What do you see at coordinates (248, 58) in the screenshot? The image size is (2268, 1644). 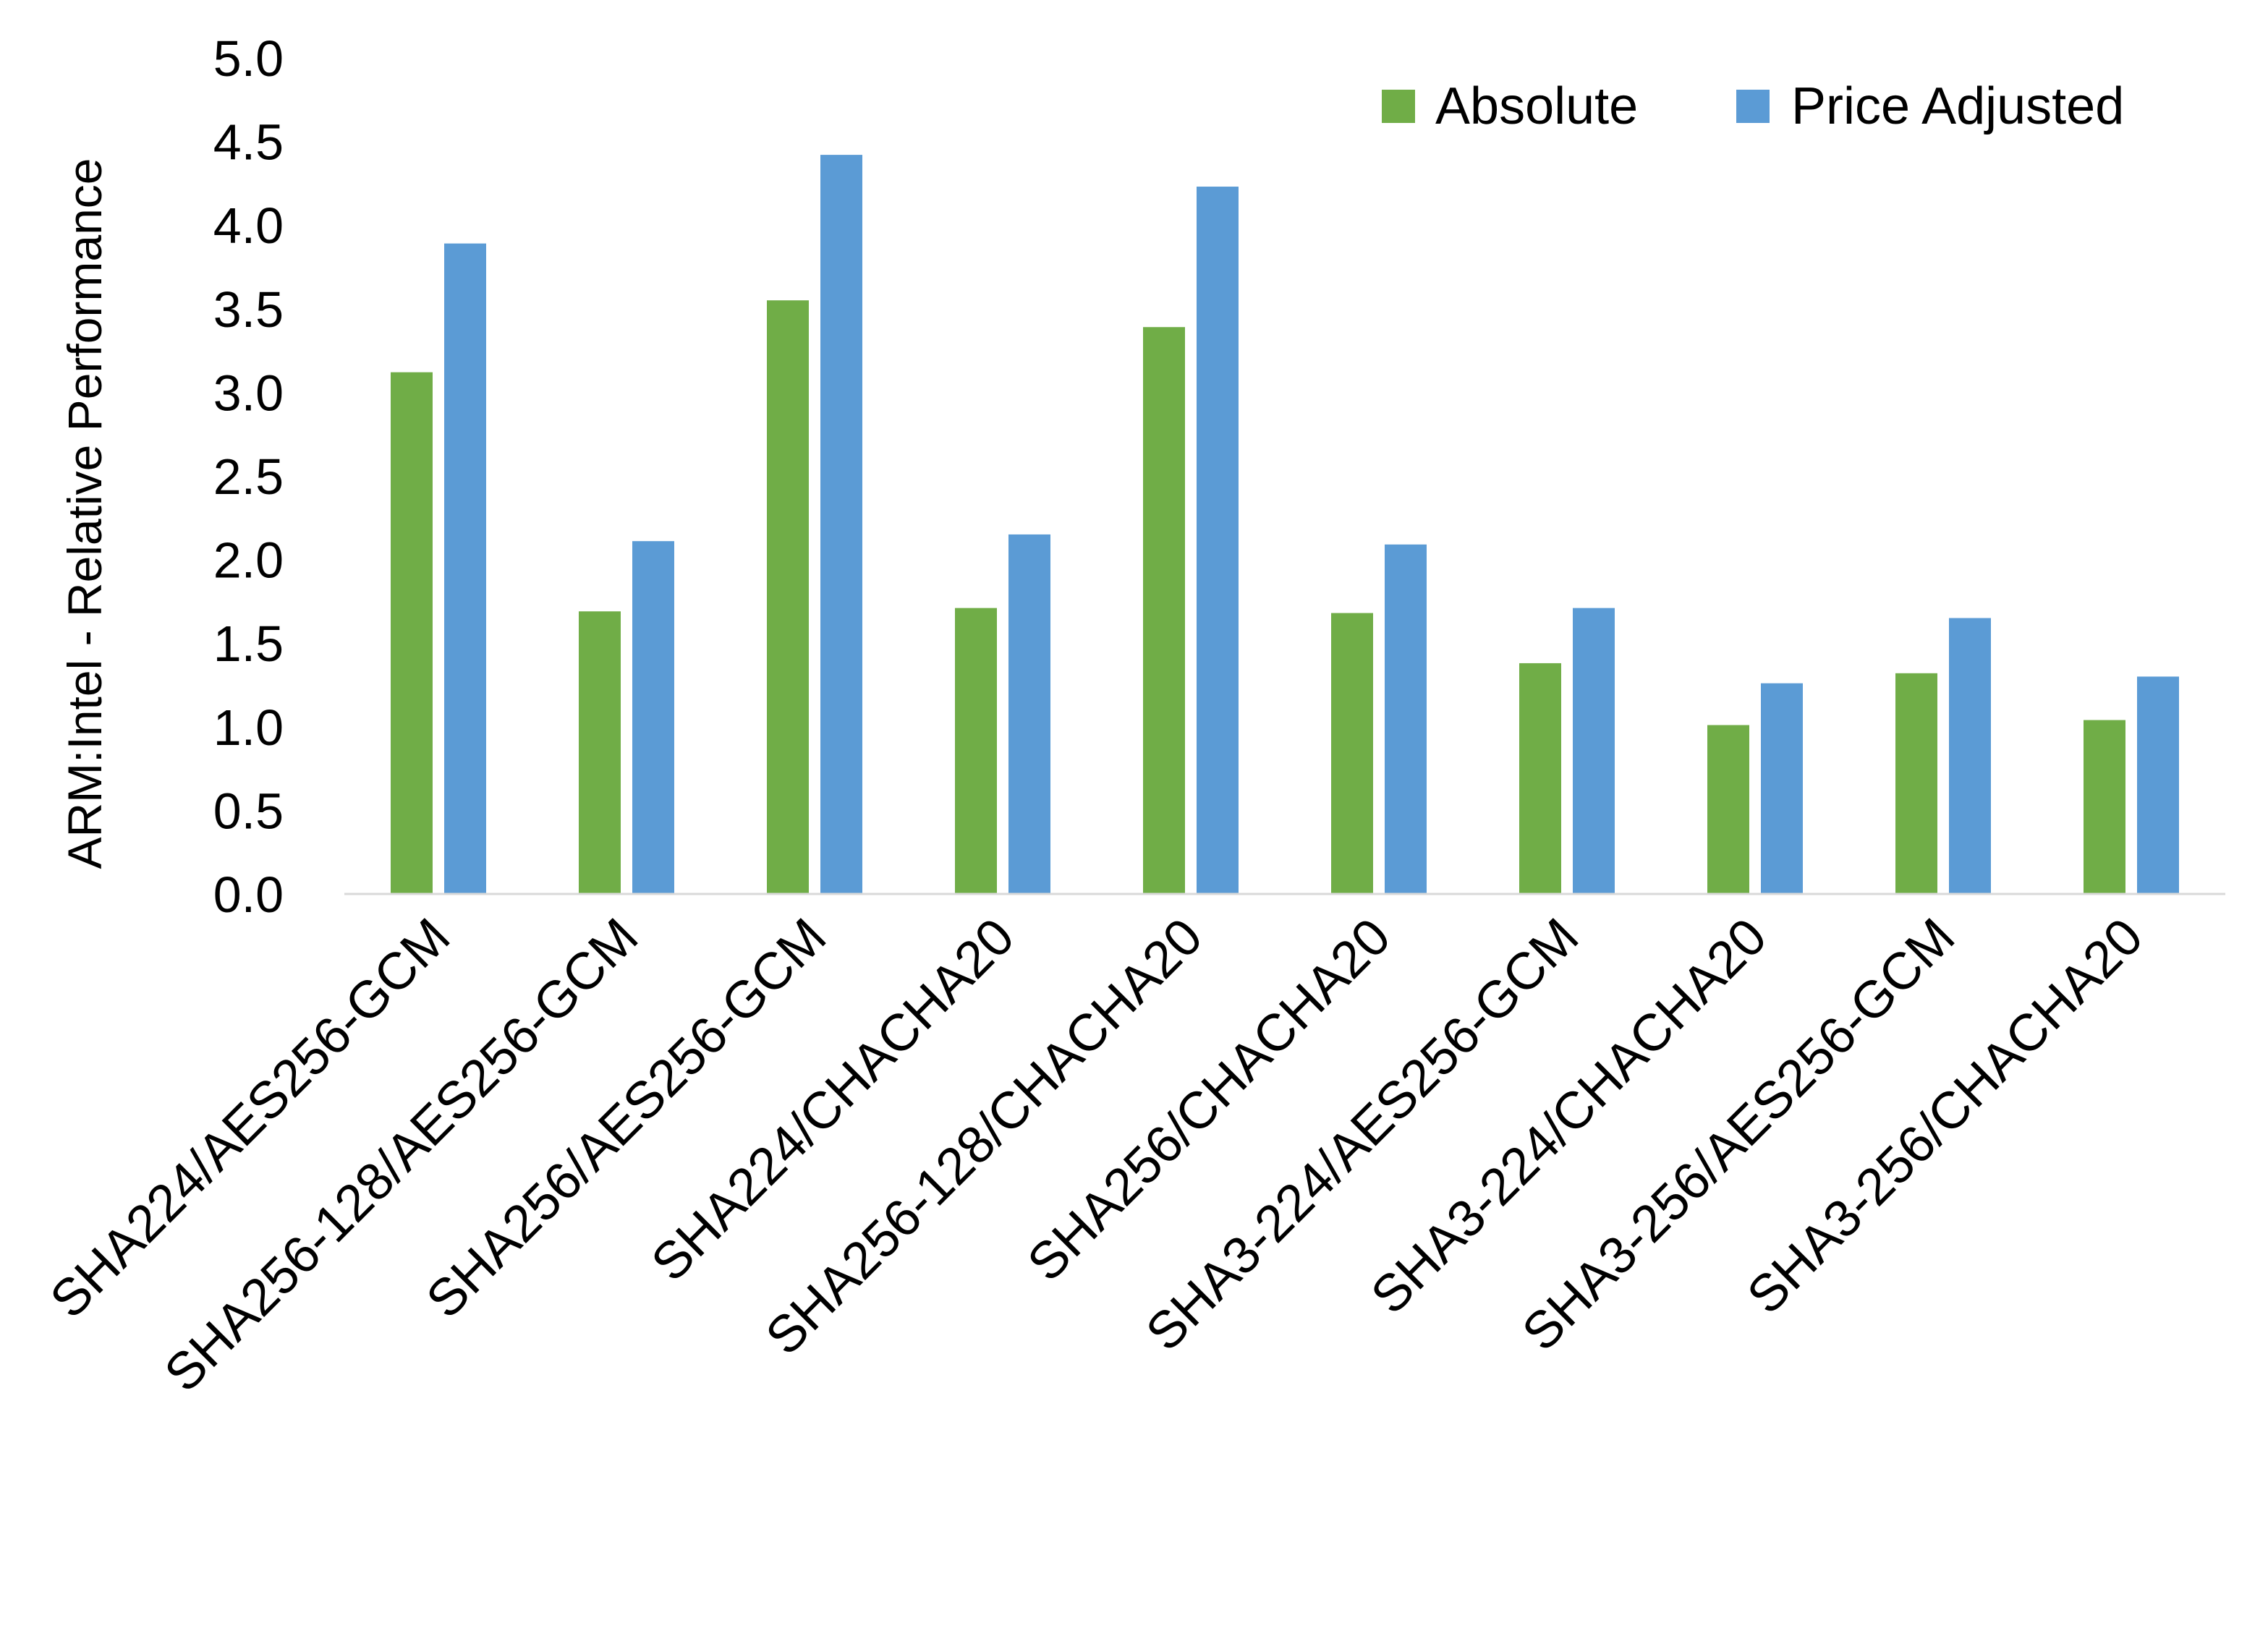 I see `y-tick-label: 5.0` at bounding box center [248, 58].